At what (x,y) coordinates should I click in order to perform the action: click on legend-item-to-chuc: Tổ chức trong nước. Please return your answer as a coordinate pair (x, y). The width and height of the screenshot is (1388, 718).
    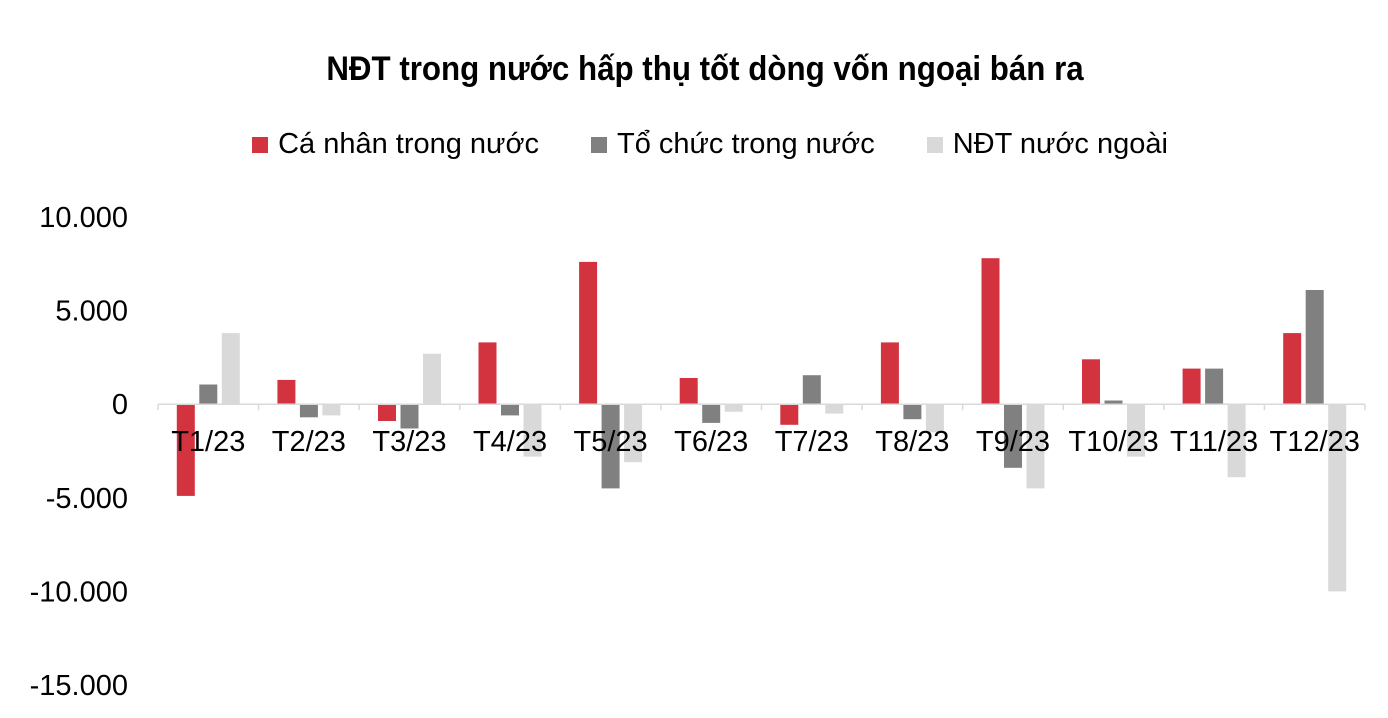
    Looking at the image, I should click on (732, 144).